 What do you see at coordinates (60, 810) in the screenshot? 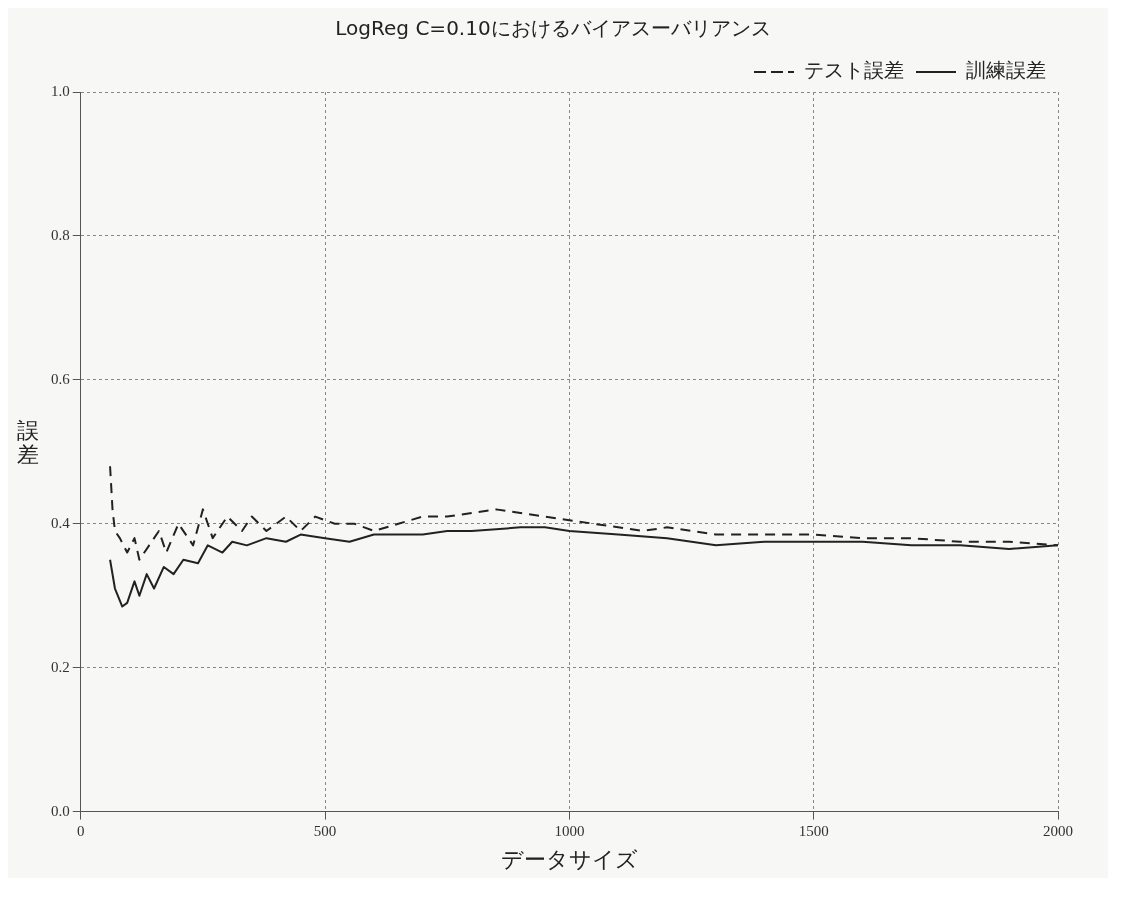
I see `y-tick-label: 0.0` at bounding box center [60, 810].